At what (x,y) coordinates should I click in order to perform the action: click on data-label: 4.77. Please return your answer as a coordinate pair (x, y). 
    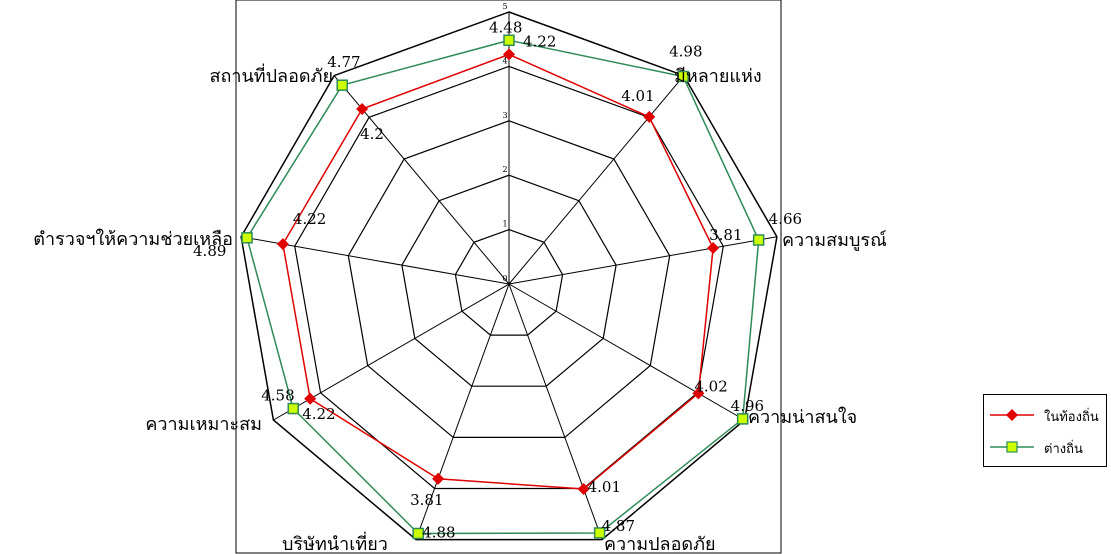
    Looking at the image, I should click on (343, 62).